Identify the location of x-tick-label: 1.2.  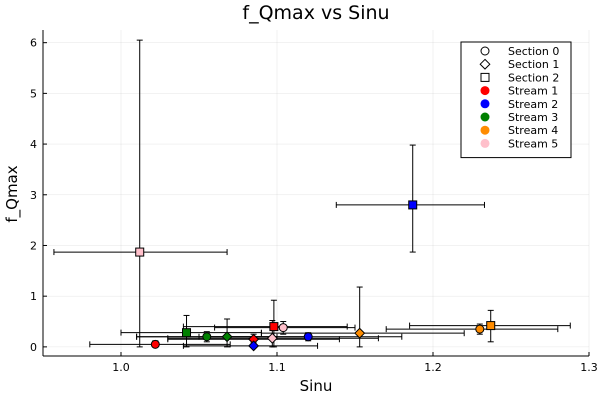
(433, 367).